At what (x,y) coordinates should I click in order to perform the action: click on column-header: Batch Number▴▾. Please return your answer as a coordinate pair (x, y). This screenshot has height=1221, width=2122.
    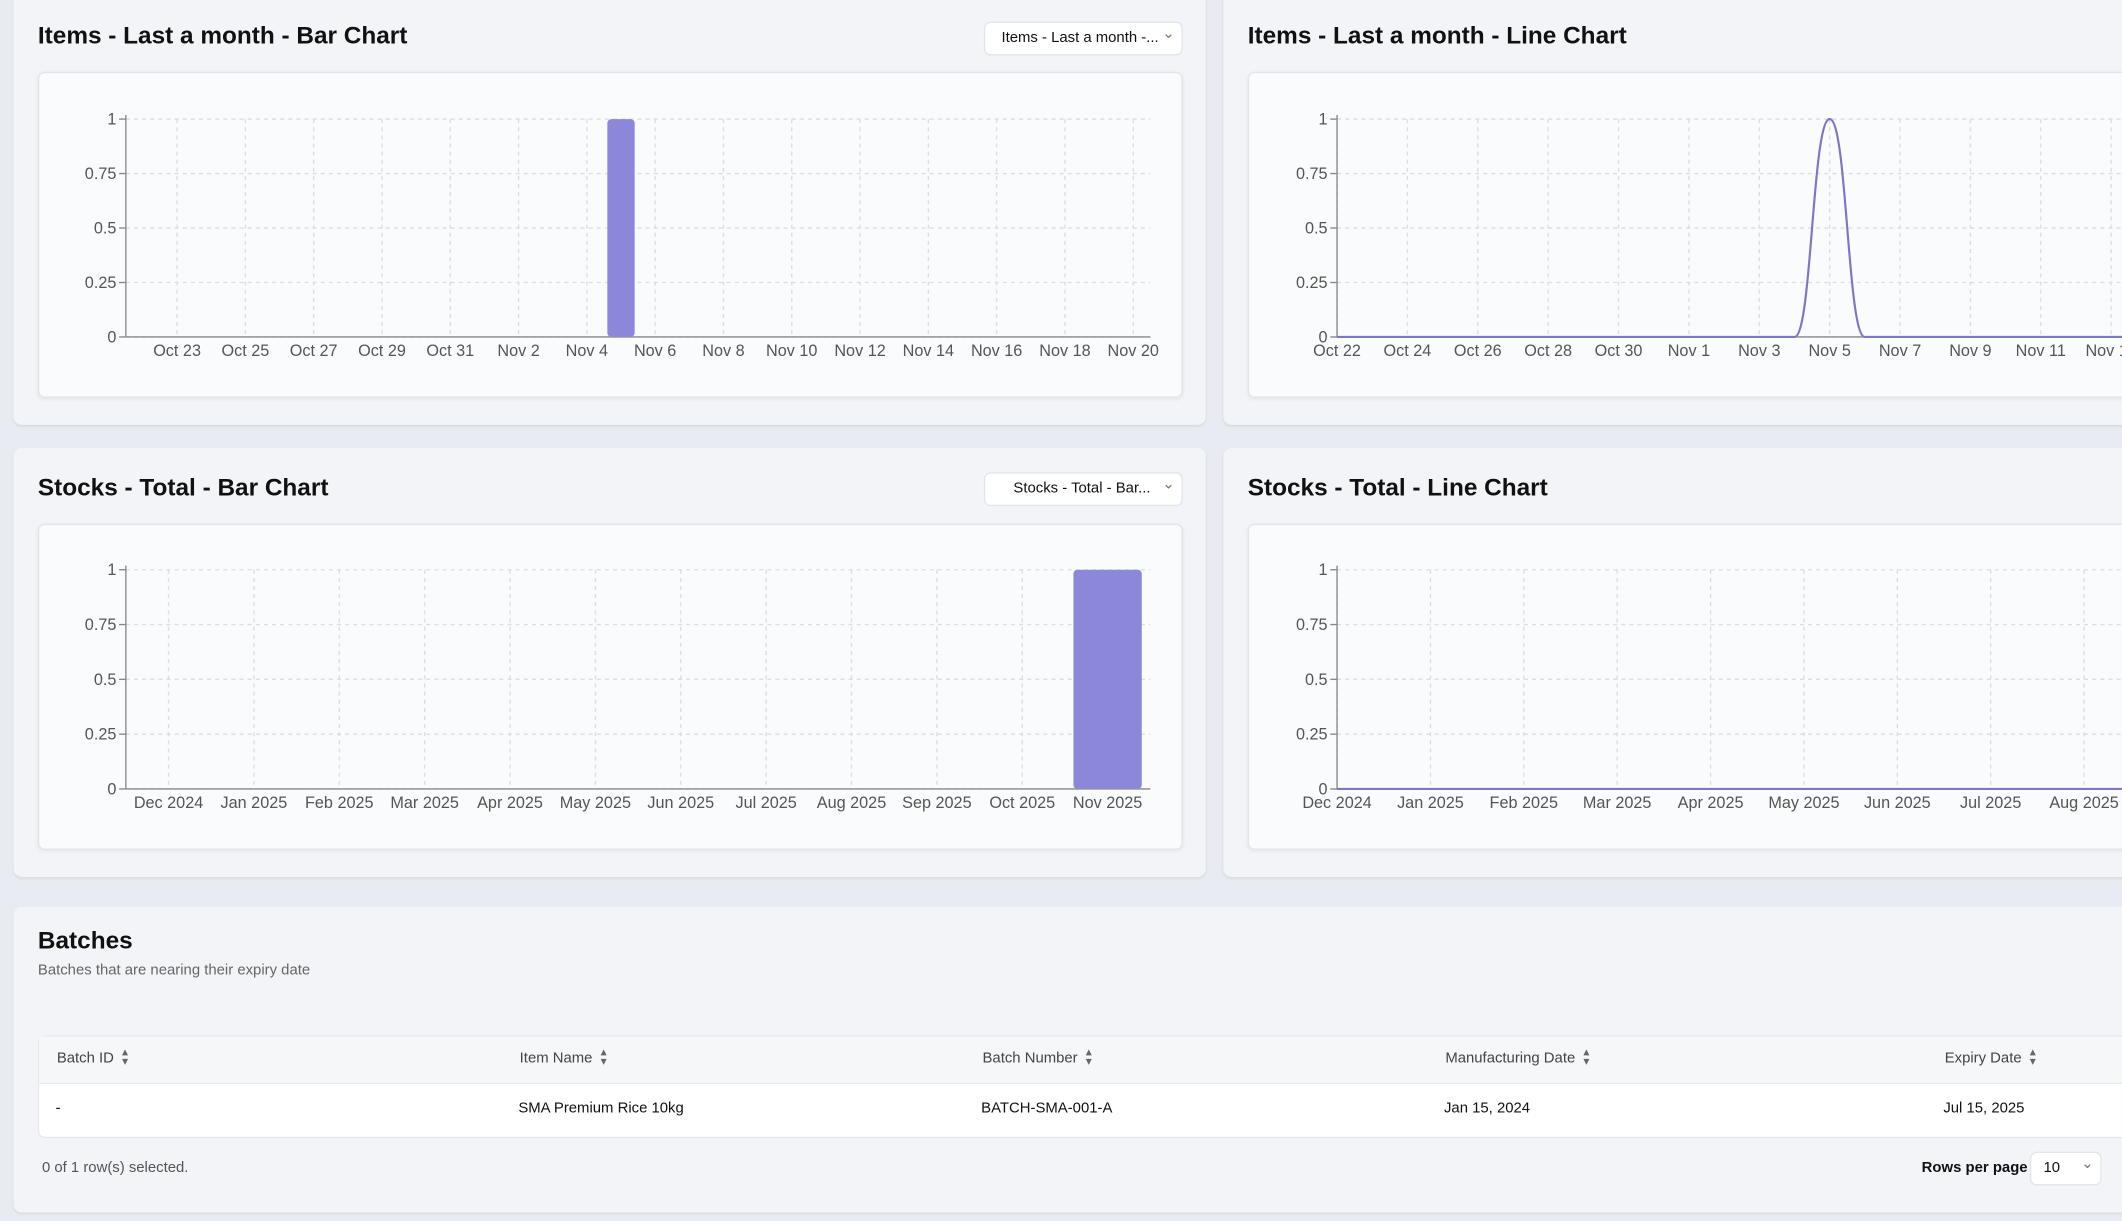
    Looking at the image, I should click on (1029, 1058).